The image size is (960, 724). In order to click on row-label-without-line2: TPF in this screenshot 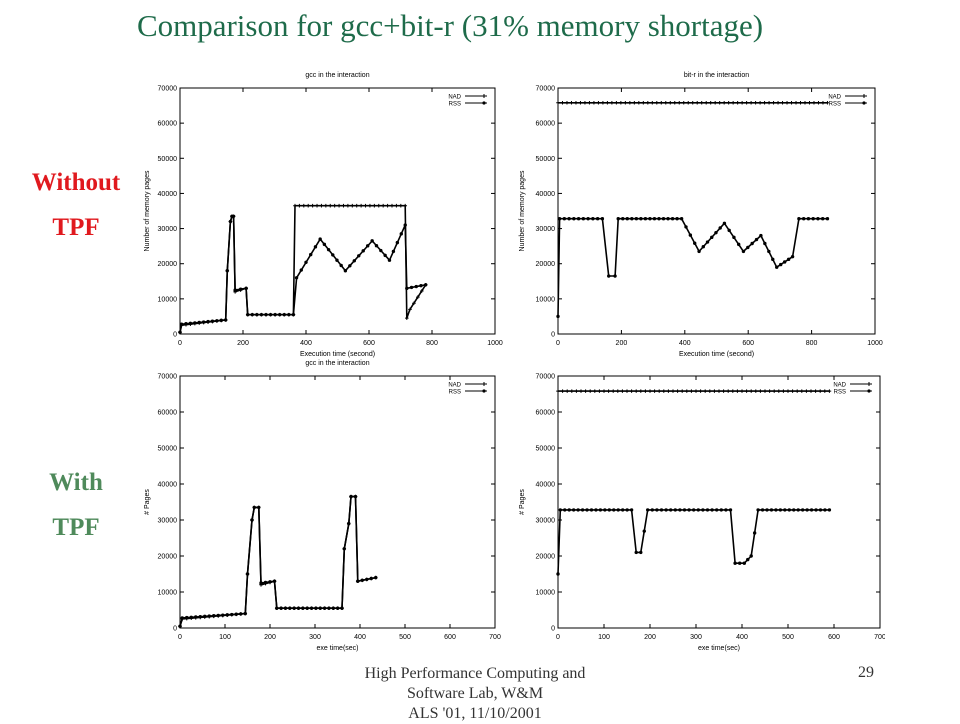, I will do `click(76, 227)`.